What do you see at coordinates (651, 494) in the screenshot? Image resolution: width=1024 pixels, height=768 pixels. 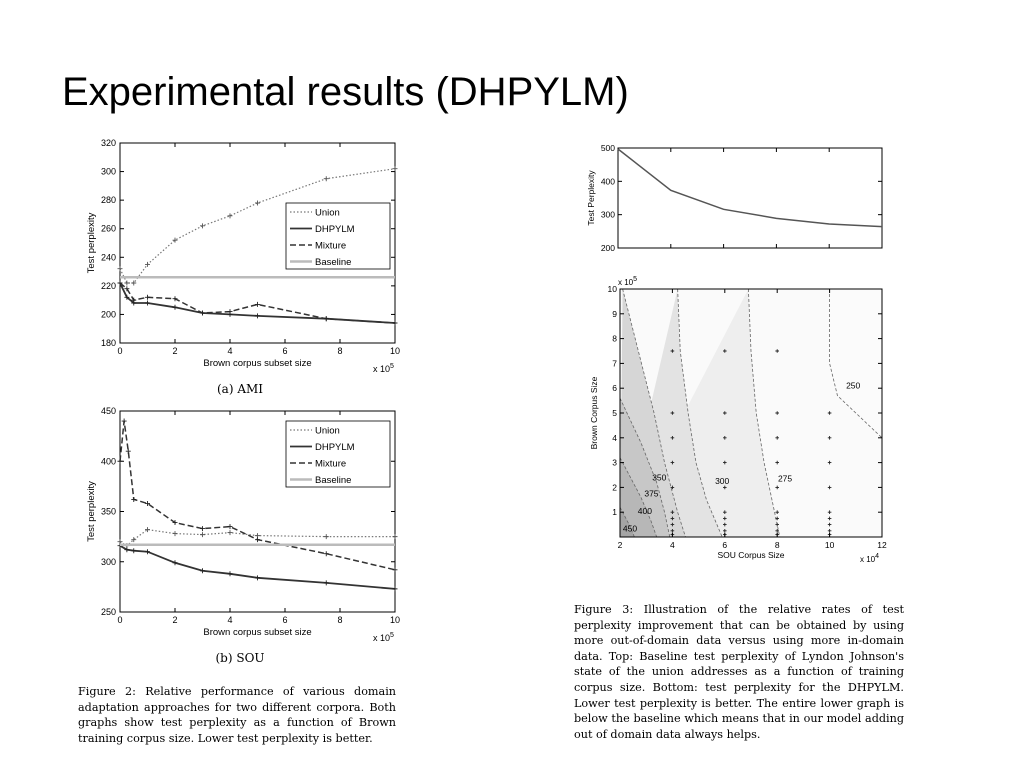 I see `contour-label-375: 375` at bounding box center [651, 494].